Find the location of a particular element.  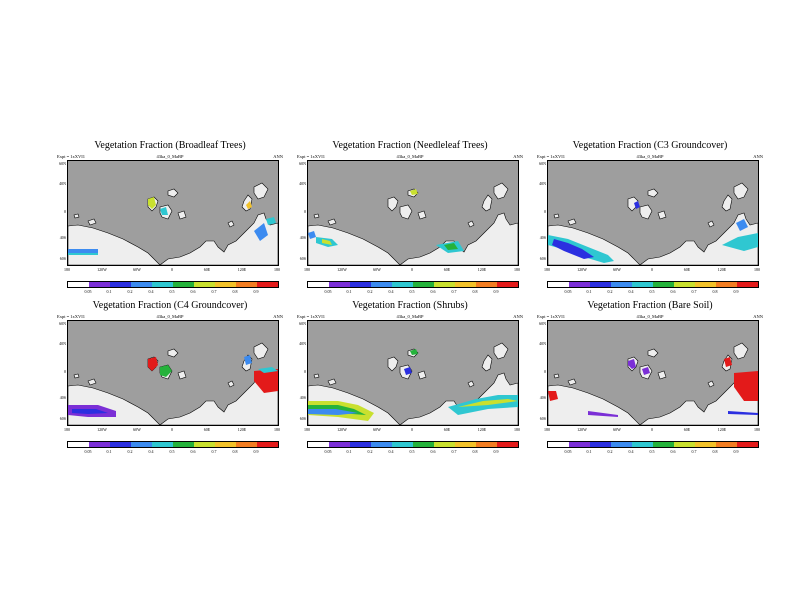

panel-title: Vegetation Fraction (C3 Groundcover) is located at coordinates (650, 145).